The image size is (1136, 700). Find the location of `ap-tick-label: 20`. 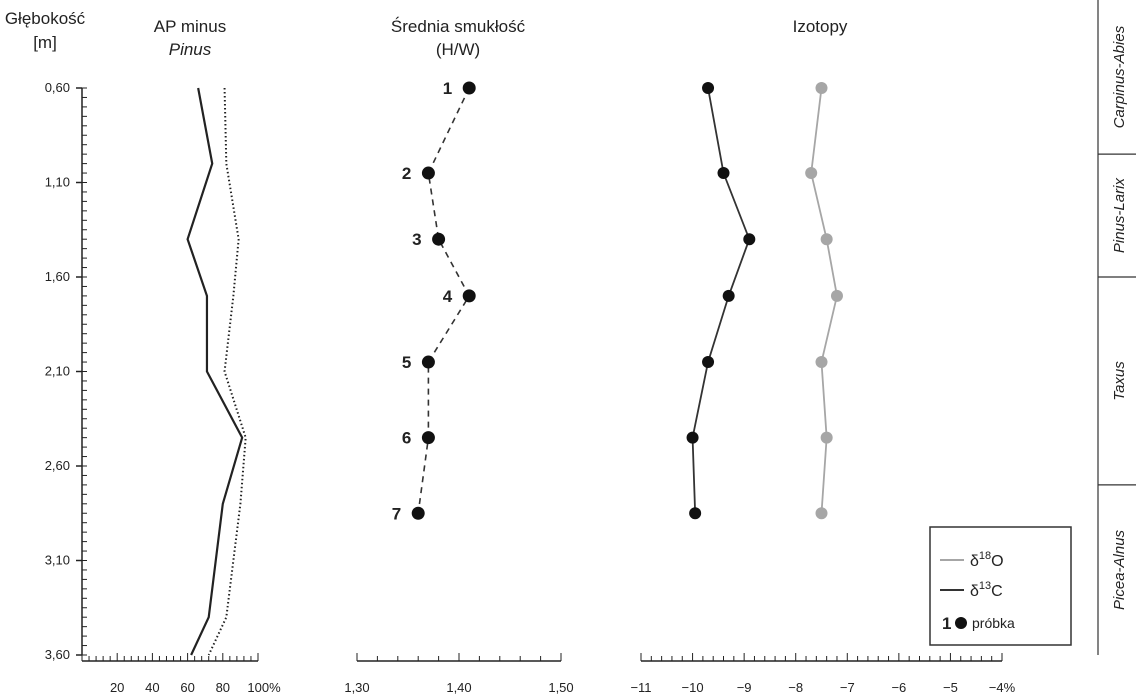

ap-tick-label: 20 is located at coordinates (117, 687).